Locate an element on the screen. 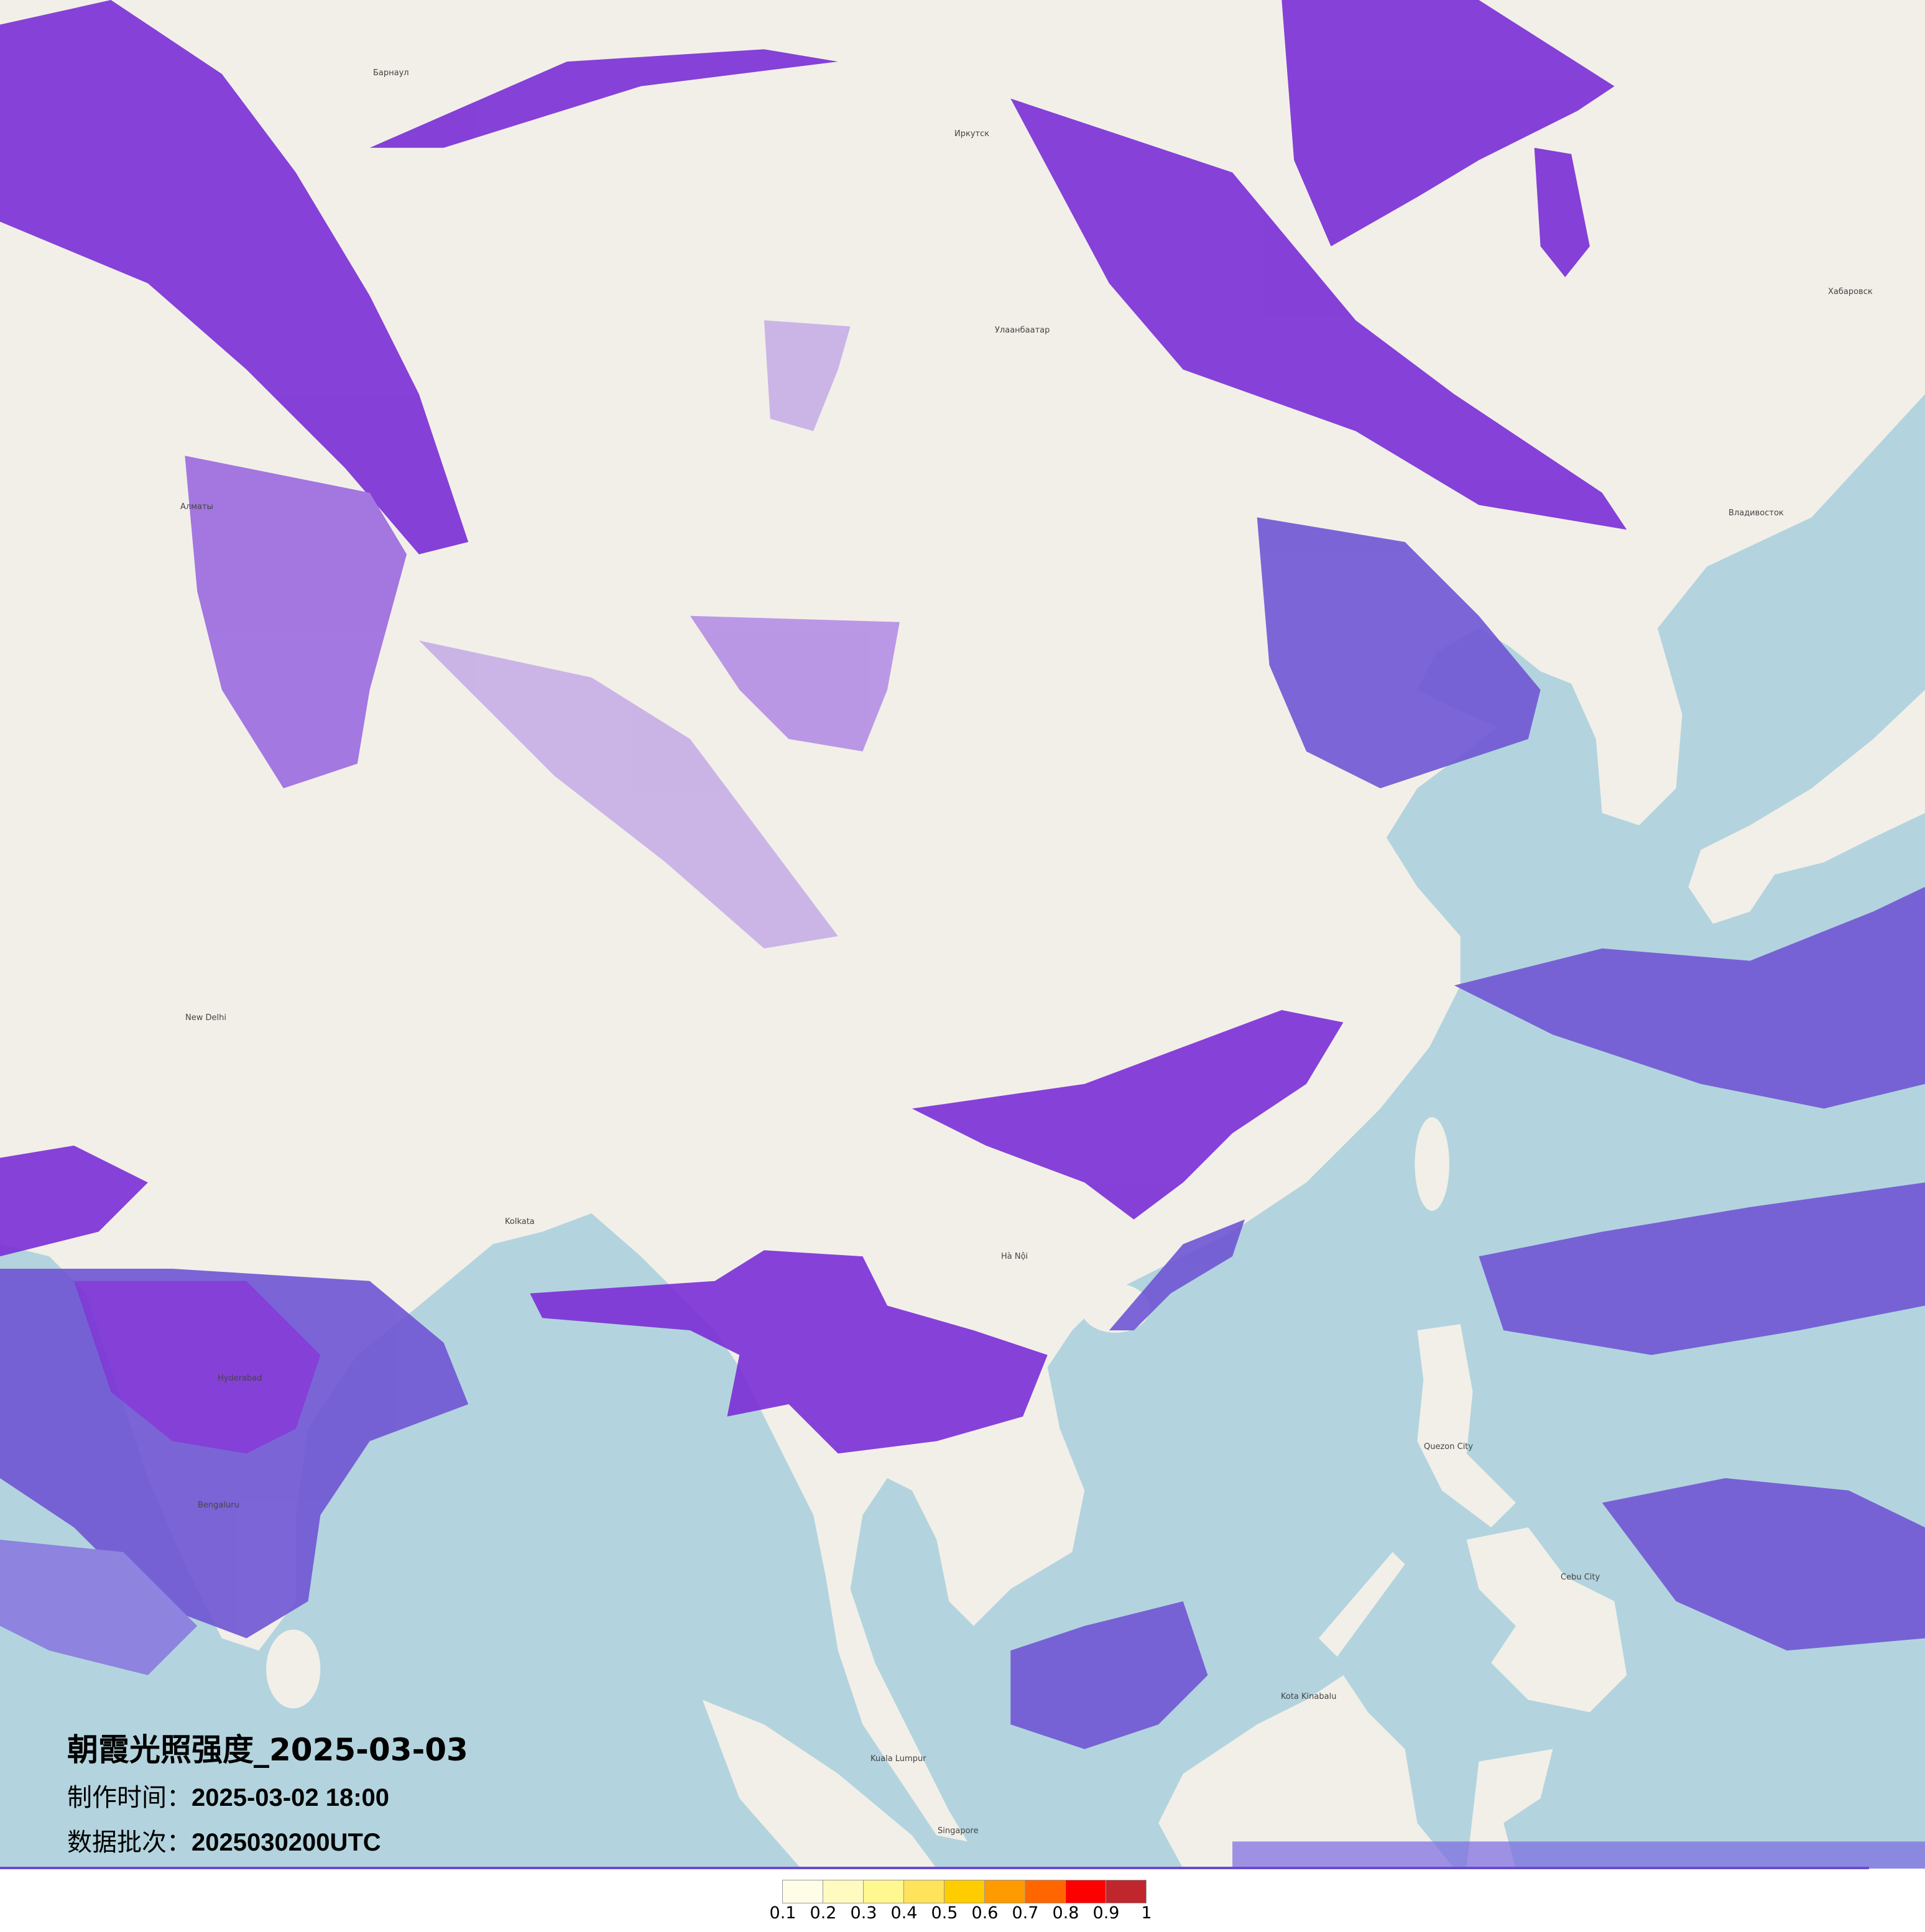  overlay-amur is located at coordinates (1448, 124).